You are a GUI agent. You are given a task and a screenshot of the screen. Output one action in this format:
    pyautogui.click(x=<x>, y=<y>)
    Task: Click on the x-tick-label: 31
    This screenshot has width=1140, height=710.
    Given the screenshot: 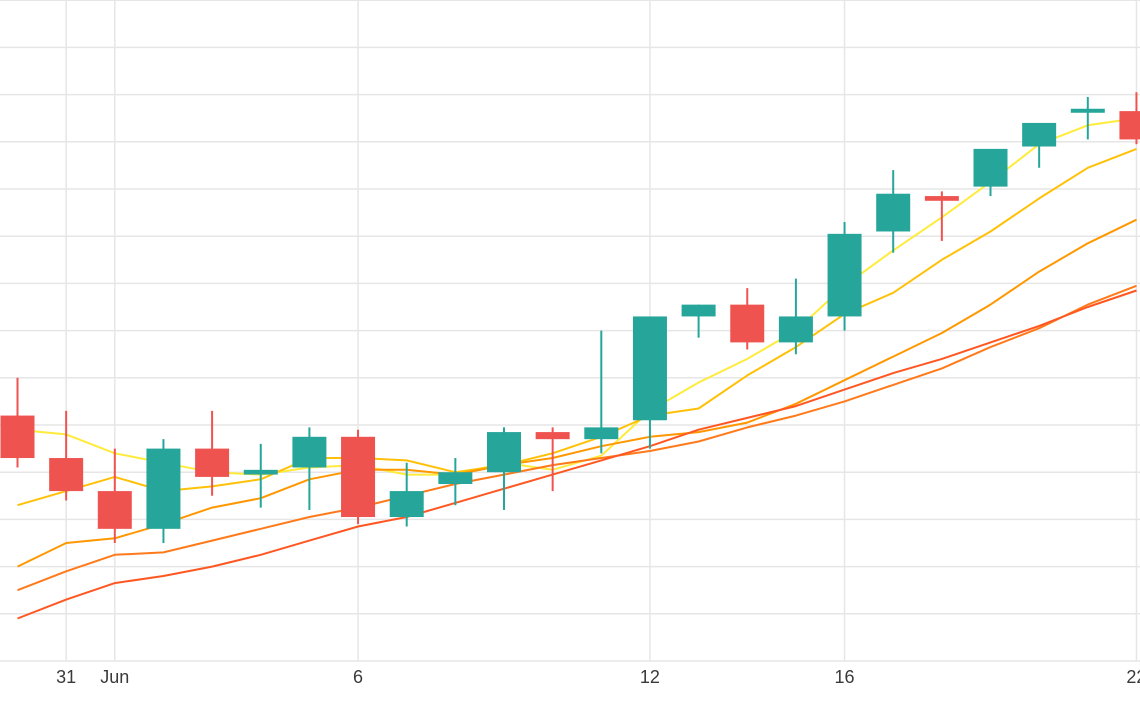 What is the action you would take?
    pyautogui.click(x=66, y=677)
    